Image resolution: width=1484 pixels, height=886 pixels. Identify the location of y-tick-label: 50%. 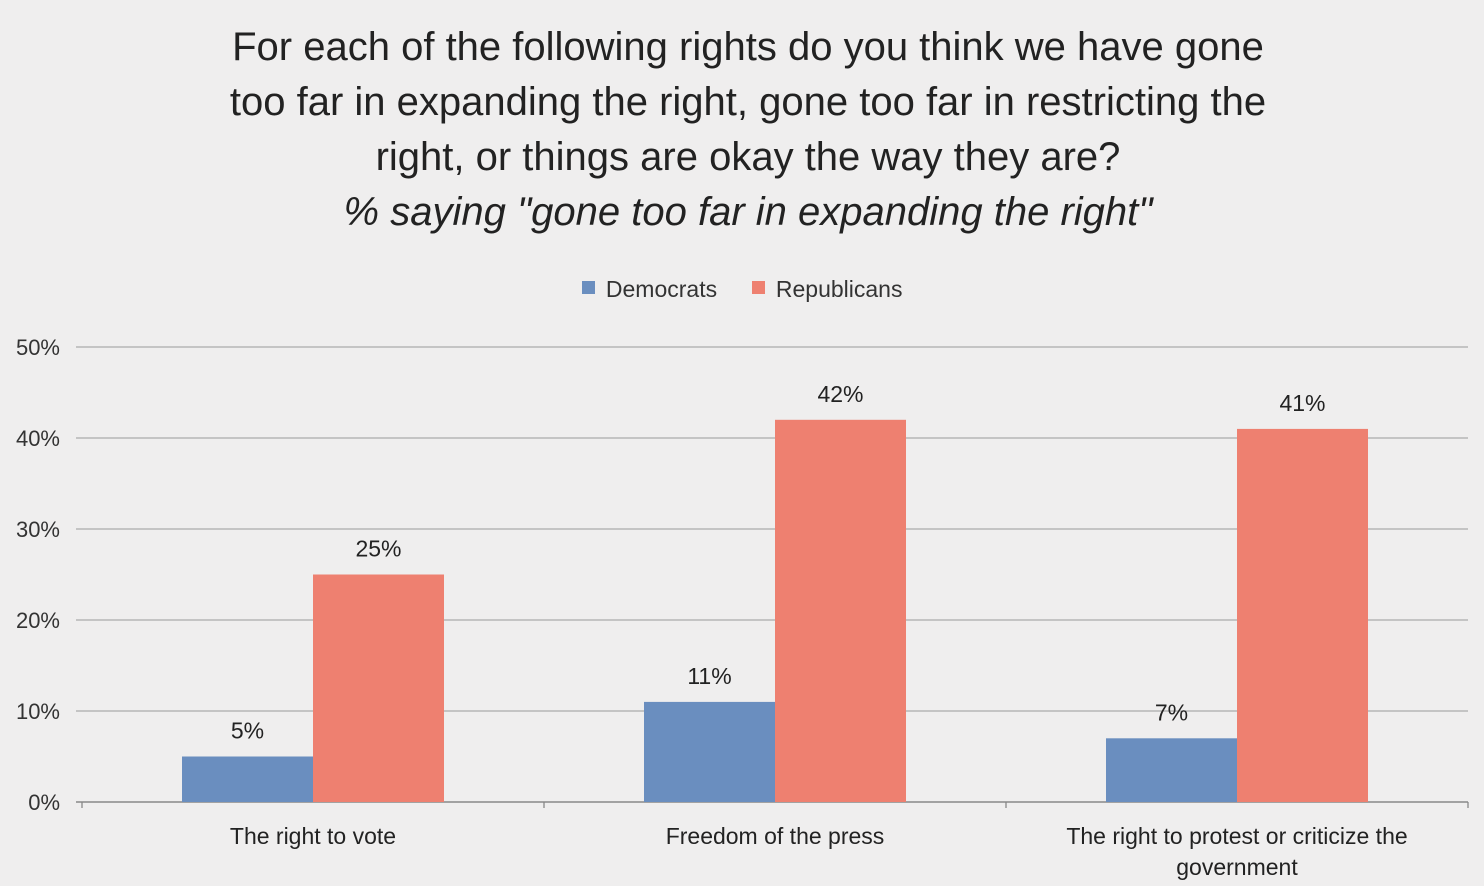
(38, 347).